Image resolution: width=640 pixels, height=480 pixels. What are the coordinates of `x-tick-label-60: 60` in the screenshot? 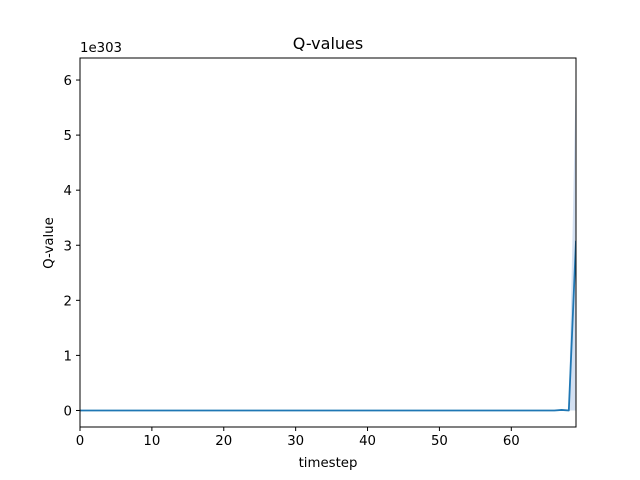 It's located at (511, 441).